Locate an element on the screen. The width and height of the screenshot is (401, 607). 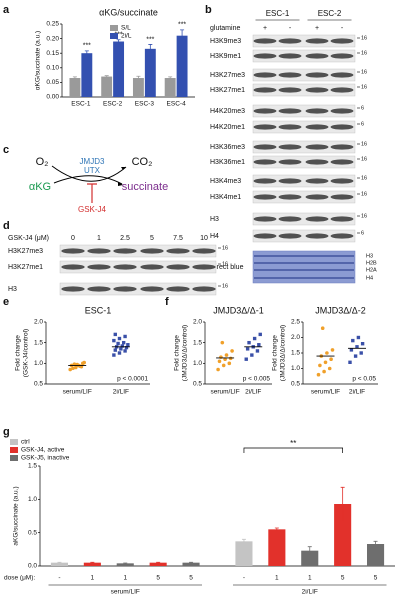
row-label: H3K36me3 is located at coordinates (227, 147).